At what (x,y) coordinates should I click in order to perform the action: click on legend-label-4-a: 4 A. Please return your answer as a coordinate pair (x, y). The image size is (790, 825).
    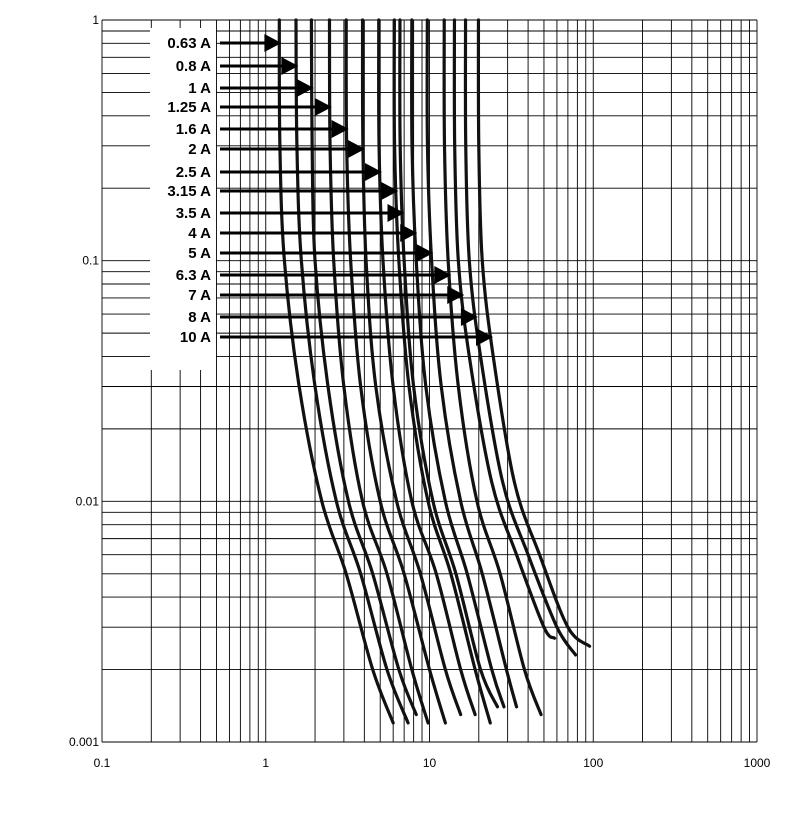
    Looking at the image, I should click on (199, 233).